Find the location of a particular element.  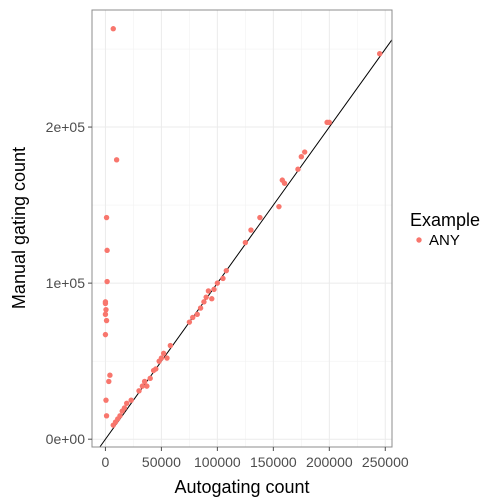

y-axis-ticks: 0e+00 1e+05 2e+05 is located at coordinates (69, 283).